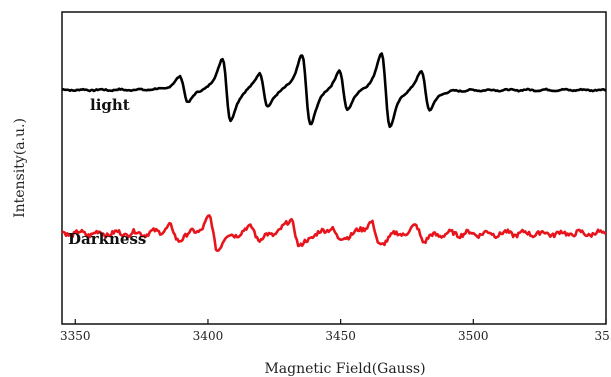  What do you see at coordinates (20, 168) in the screenshot?
I see `y-axis-label: Intensity(a.u.)` at bounding box center [20, 168].